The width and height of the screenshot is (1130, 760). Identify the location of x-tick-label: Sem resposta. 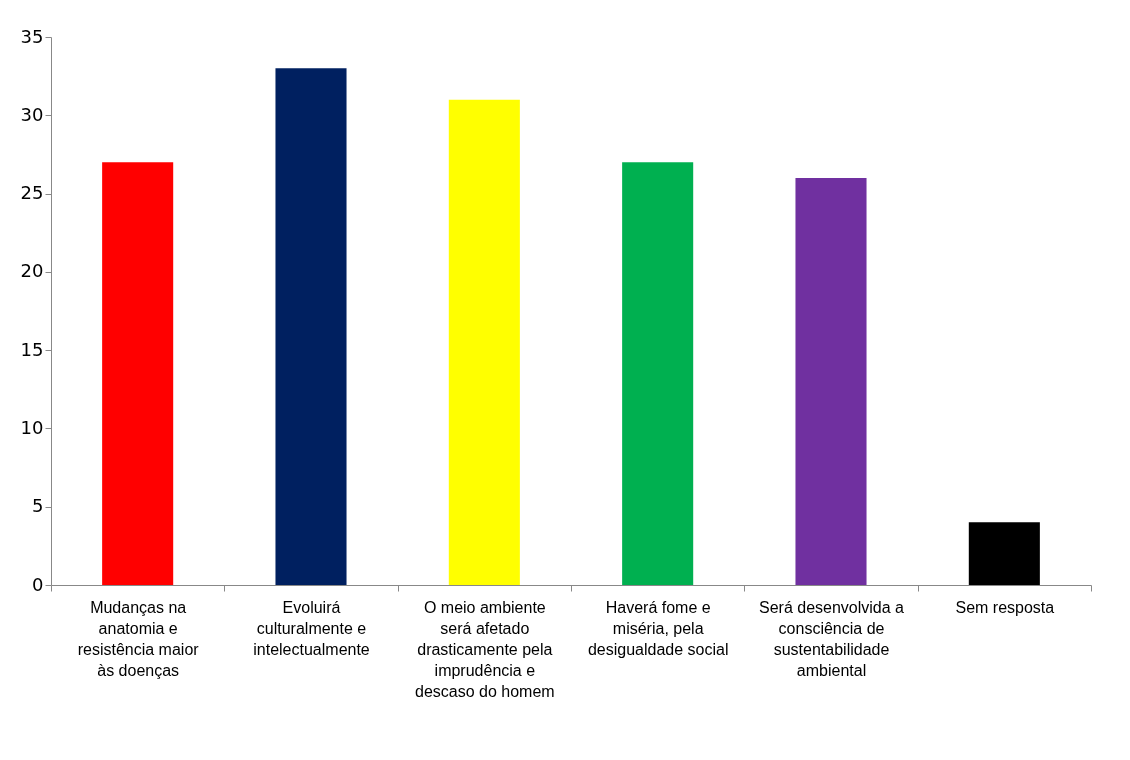
(1005, 607).